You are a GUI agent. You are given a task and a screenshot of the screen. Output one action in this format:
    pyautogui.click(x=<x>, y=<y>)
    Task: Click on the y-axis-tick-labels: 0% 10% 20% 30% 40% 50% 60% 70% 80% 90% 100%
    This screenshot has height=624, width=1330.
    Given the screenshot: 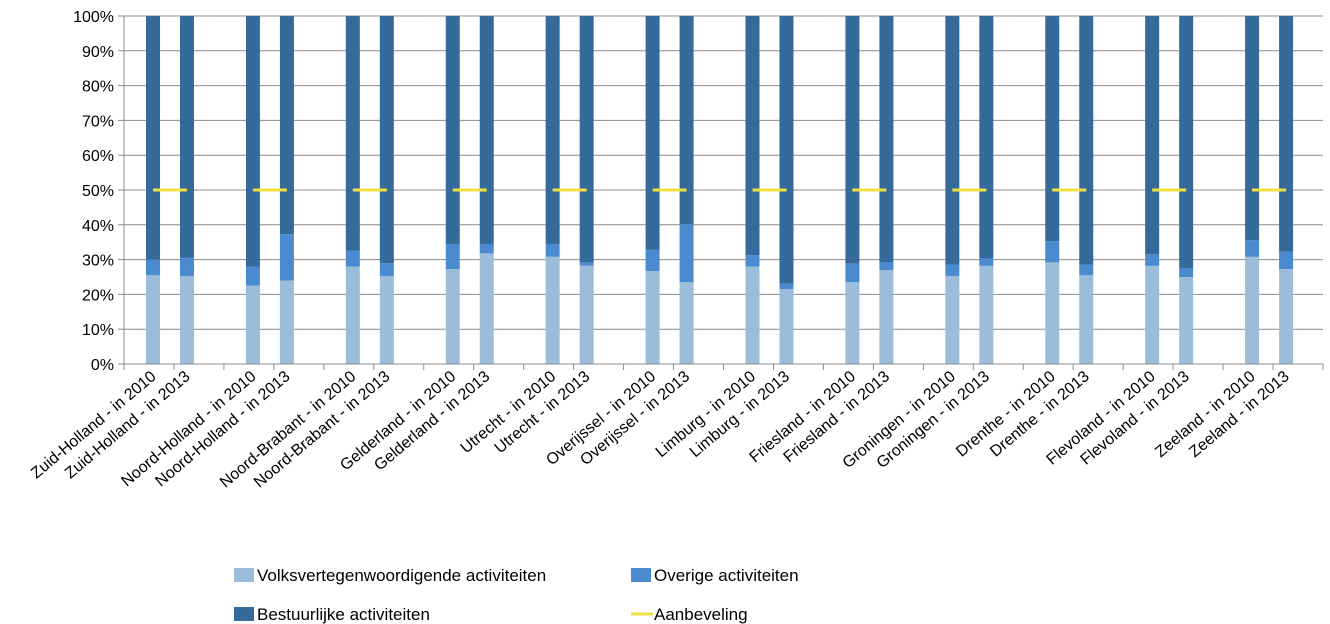 What is the action you would take?
    pyautogui.click(x=93, y=191)
    